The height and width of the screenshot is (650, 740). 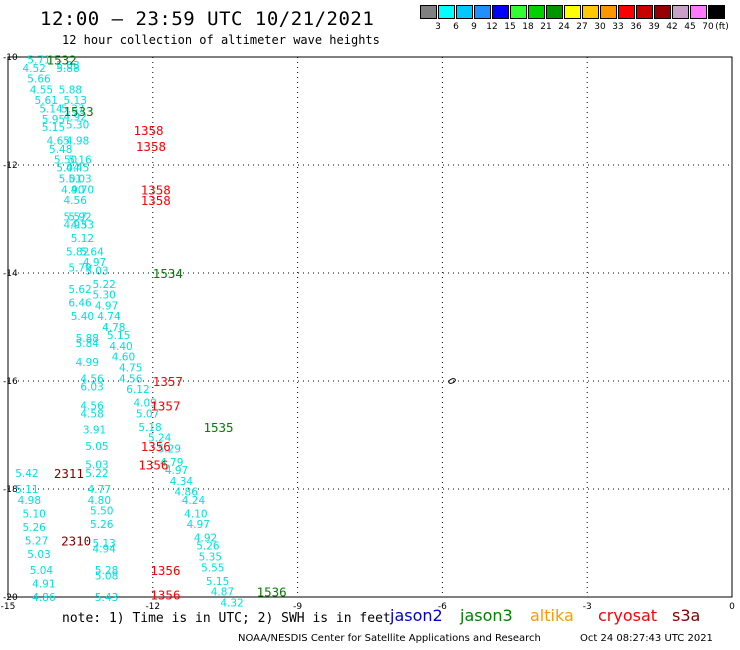 I want to click on y-tick-label: -12, so click(x=10, y=166).